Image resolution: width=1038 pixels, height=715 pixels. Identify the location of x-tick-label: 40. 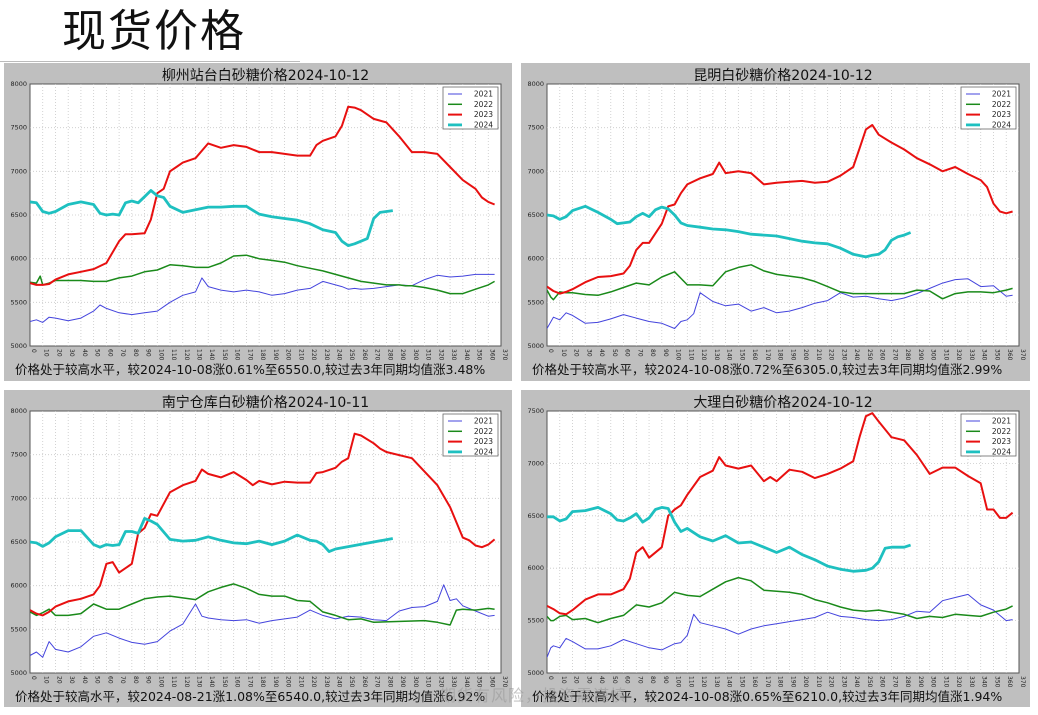
(601, 353).